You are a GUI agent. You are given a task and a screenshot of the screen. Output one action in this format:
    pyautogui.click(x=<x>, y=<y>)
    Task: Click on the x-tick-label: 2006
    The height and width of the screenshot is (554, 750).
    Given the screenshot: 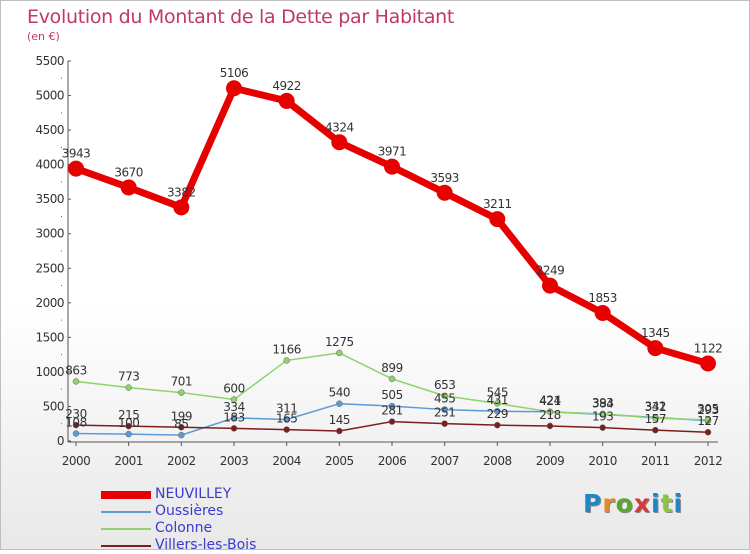 What is the action you would take?
    pyautogui.click(x=392, y=461)
    